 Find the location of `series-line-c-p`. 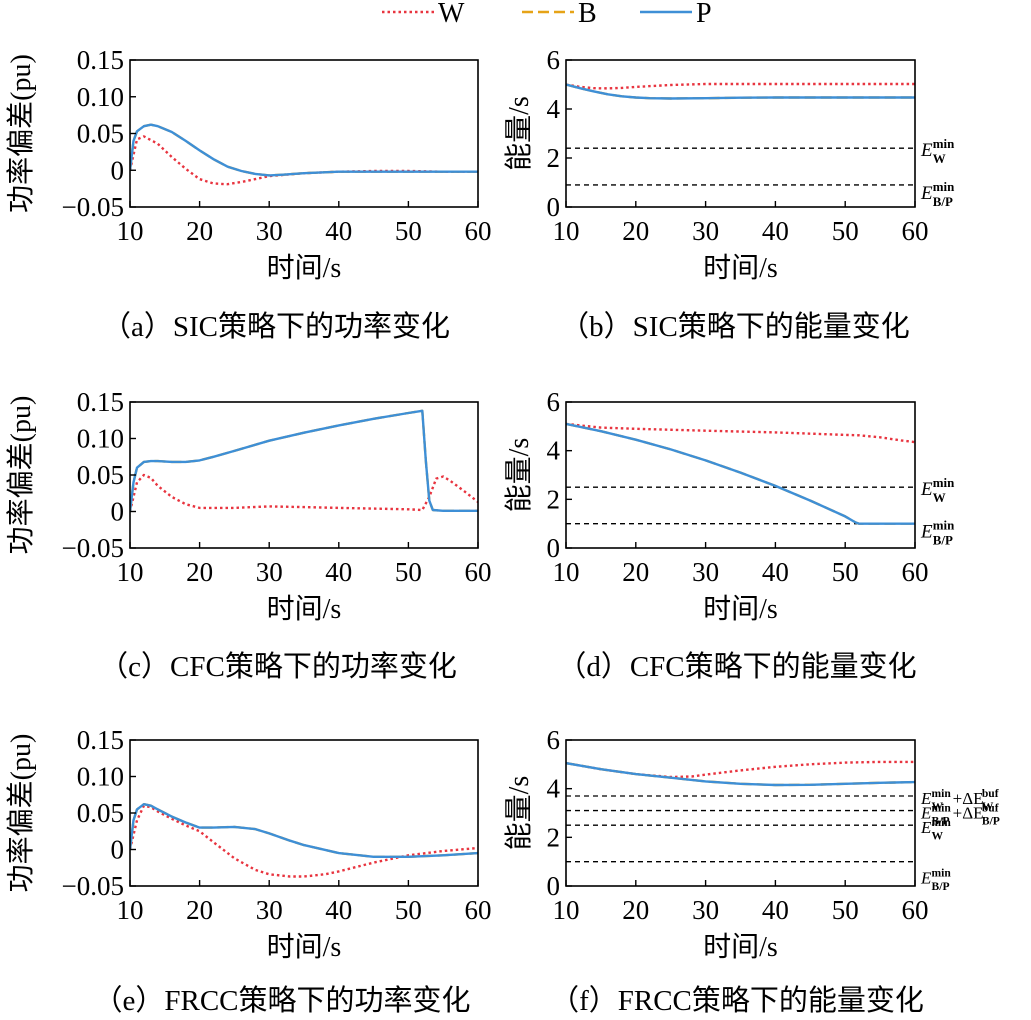

series-line-c-p is located at coordinates (304, 460).